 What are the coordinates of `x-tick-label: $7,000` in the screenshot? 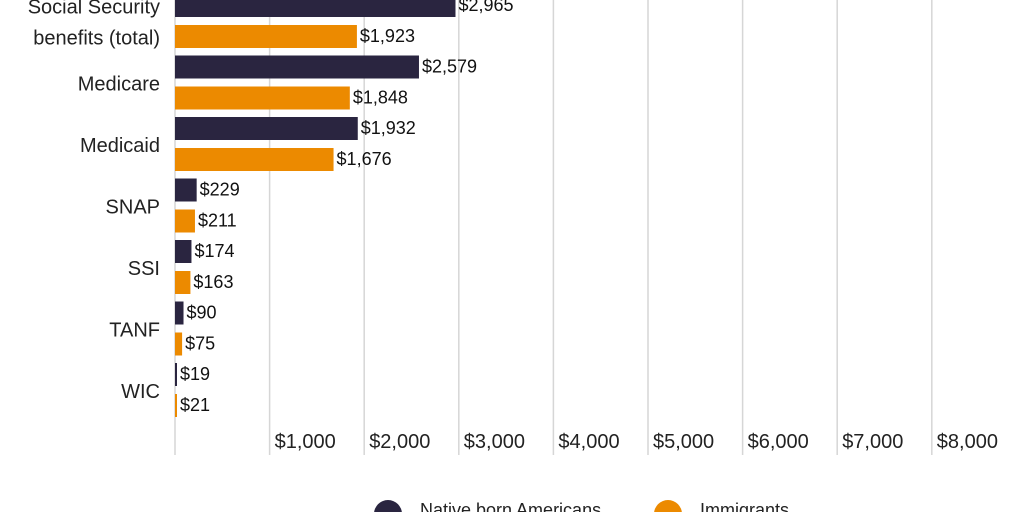 It's located at (872, 442).